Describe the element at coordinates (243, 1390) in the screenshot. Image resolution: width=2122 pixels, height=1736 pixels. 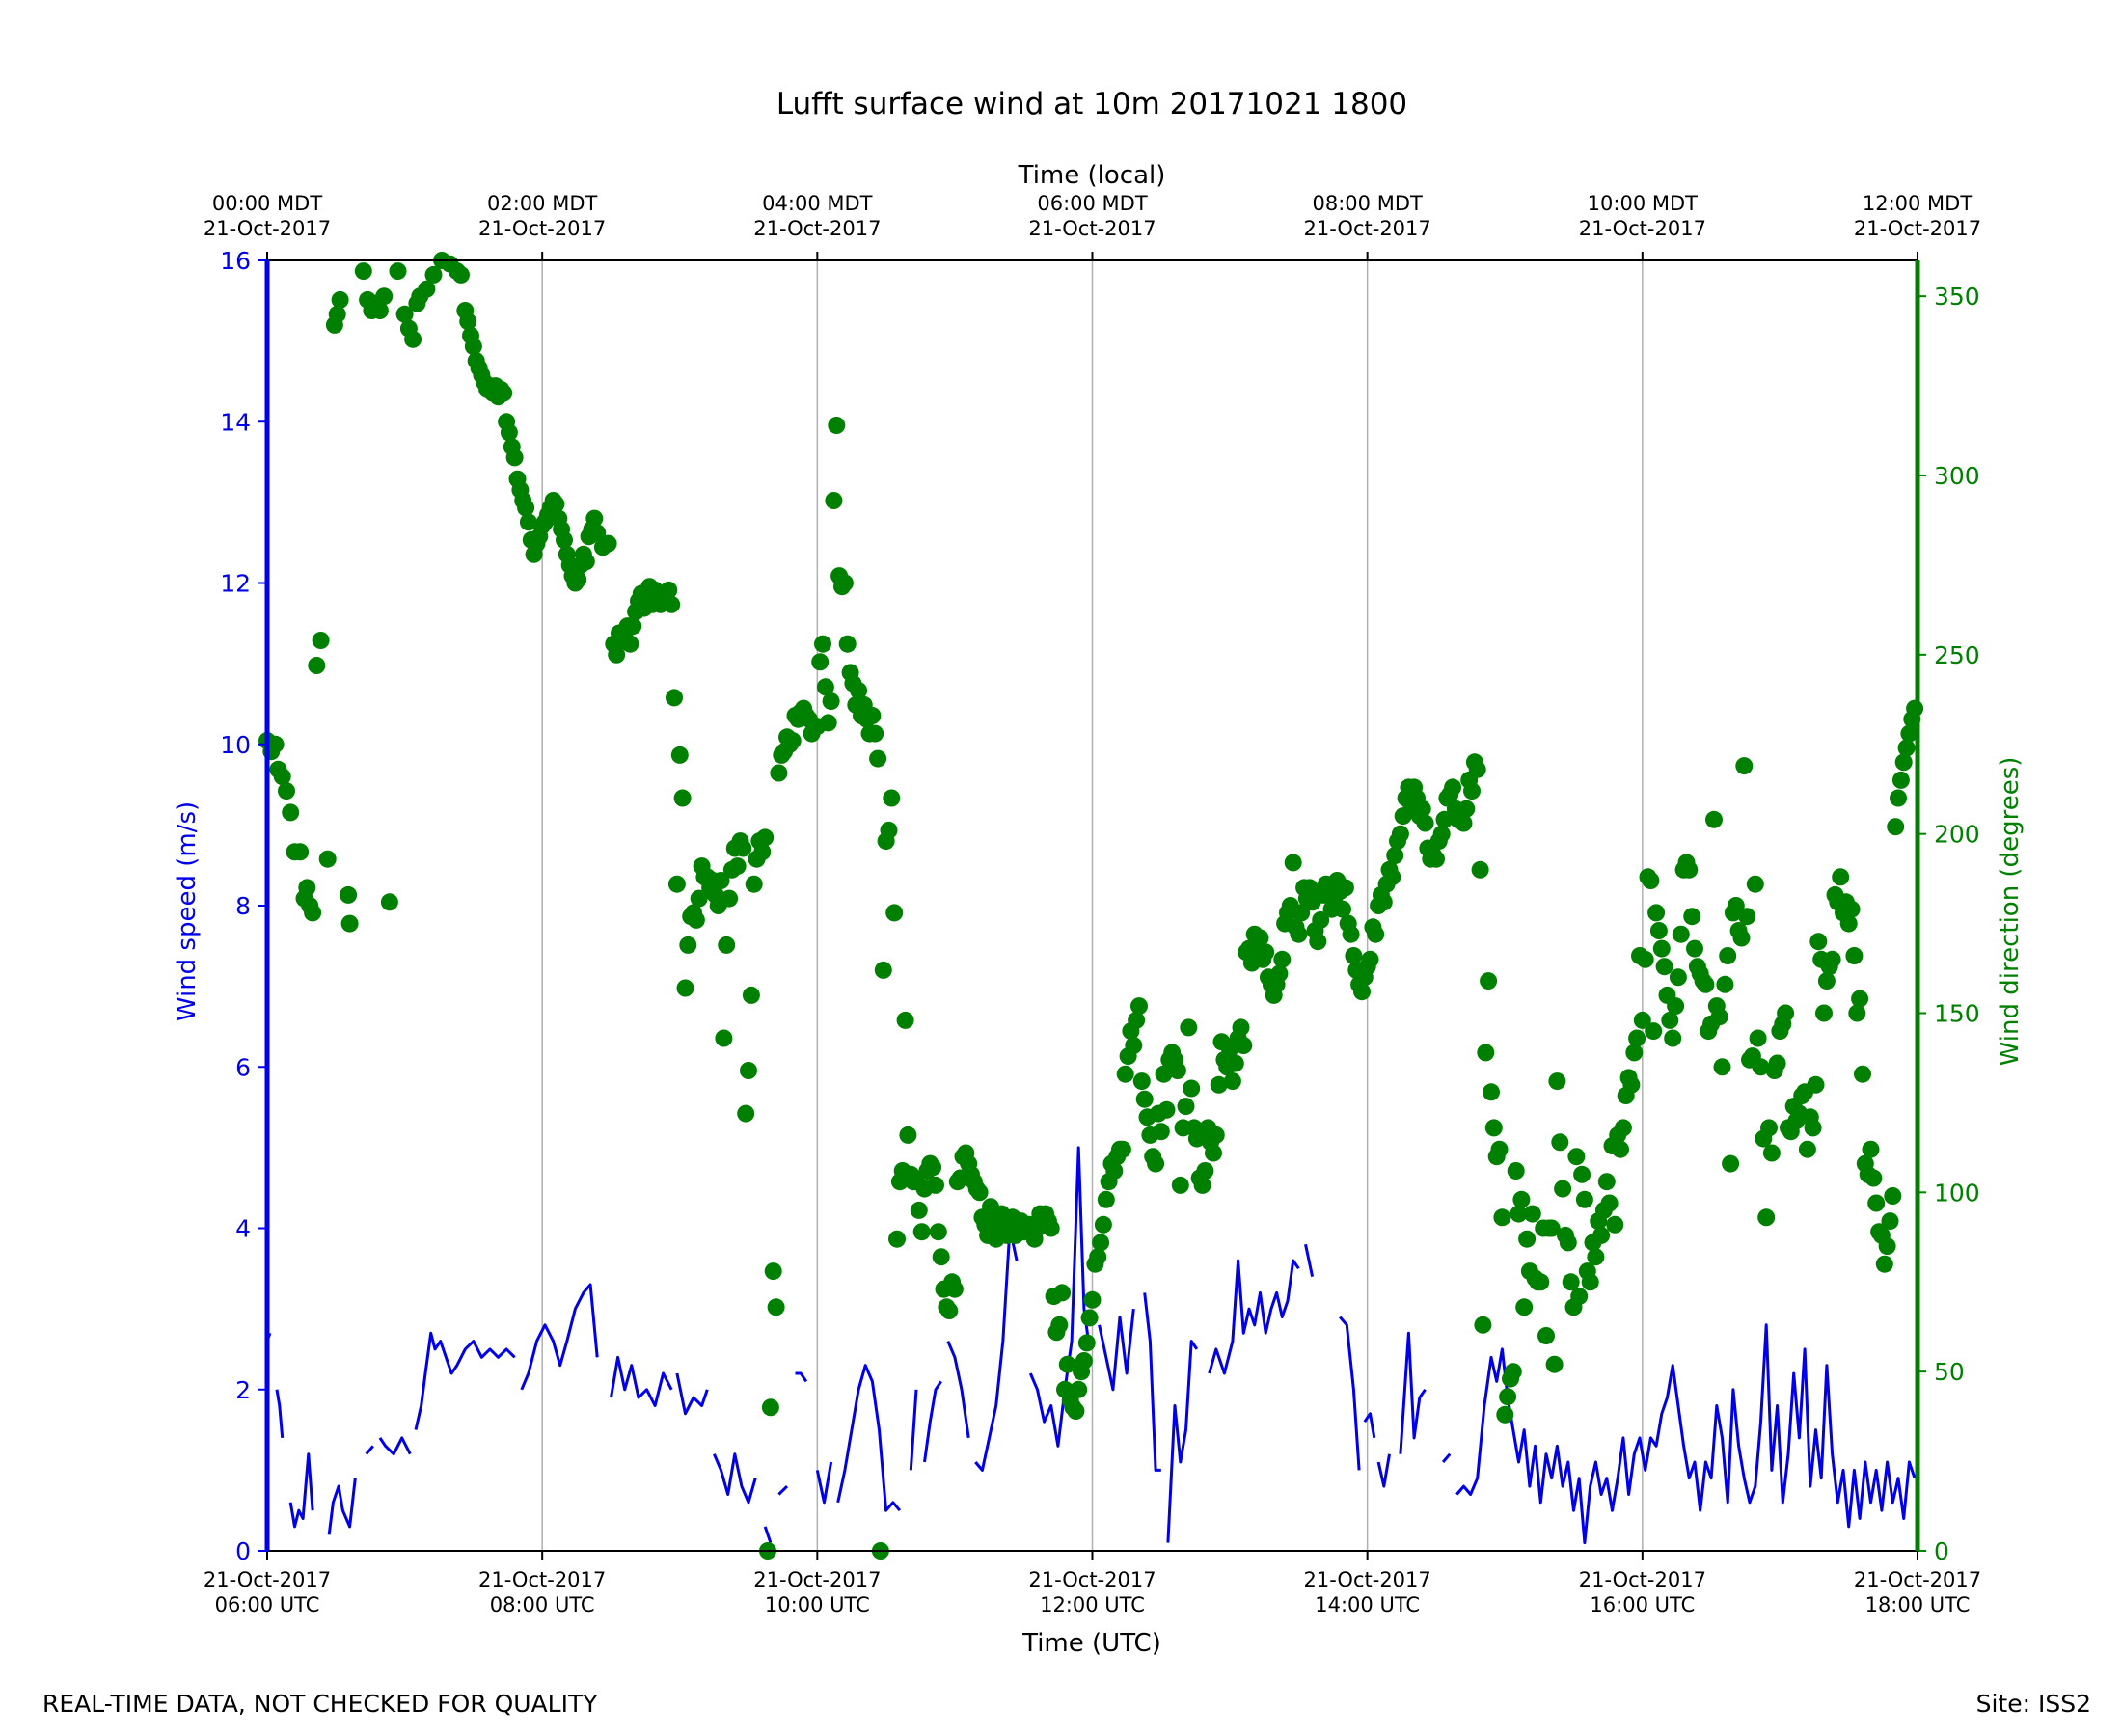
I see `y-left-tick-label: 2` at that location.